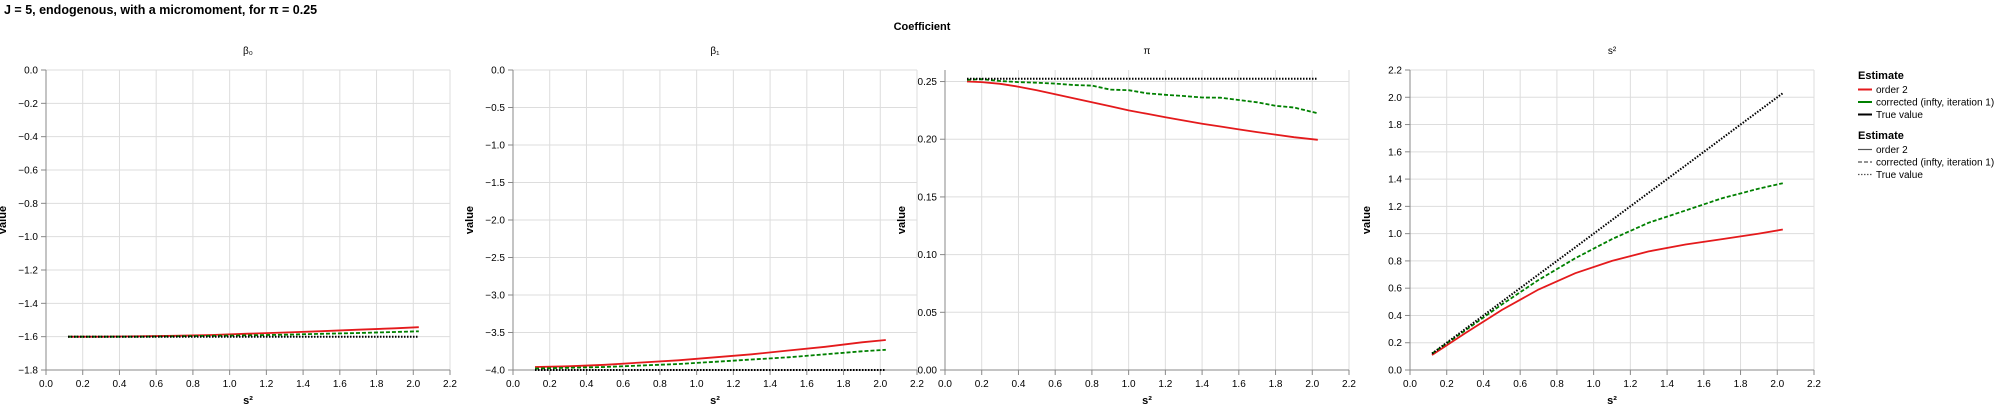 This screenshot has height=412, width=2000. What do you see at coordinates (1395, 180) in the screenshot?
I see `y-tick-label: 1.4` at bounding box center [1395, 180].